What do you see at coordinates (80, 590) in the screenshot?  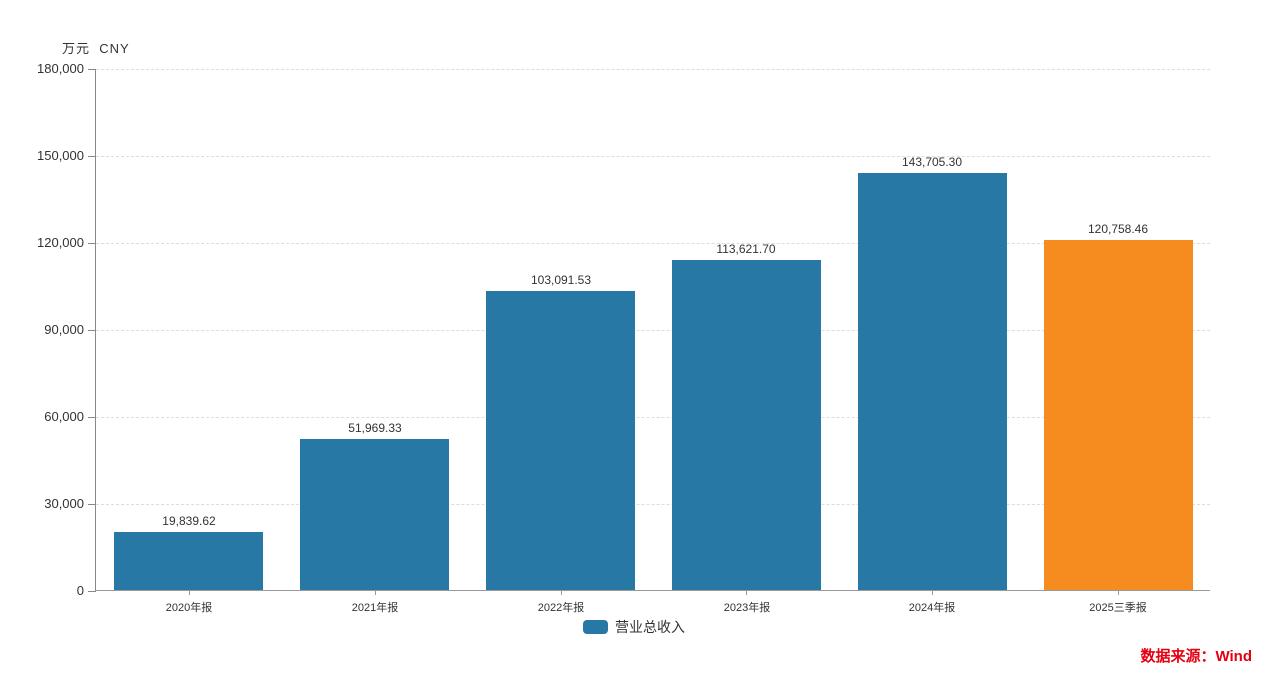 I see `y-axis-tick-label: 0` at bounding box center [80, 590].